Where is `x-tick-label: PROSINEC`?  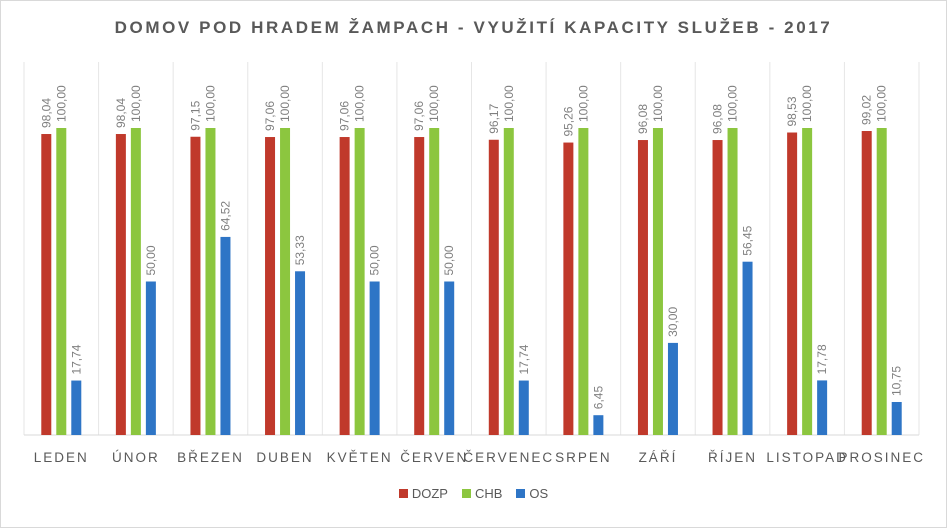 x-tick-label: PROSINEC is located at coordinates (881, 457).